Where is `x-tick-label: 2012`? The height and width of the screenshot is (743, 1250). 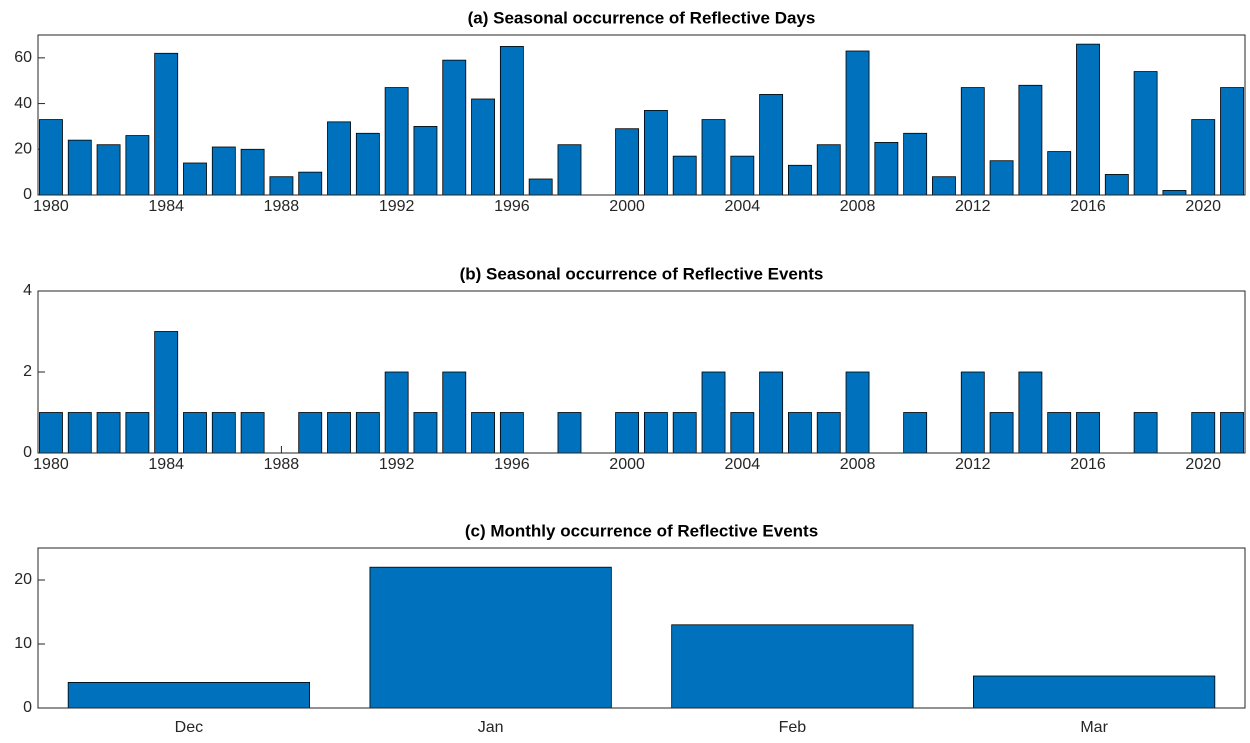
x-tick-label: 2012 is located at coordinates (973, 206).